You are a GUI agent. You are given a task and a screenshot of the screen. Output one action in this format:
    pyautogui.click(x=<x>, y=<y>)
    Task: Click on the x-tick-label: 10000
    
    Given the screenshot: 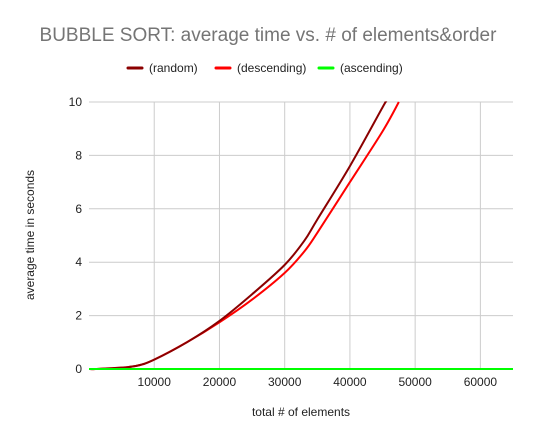 What is the action you would take?
    pyautogui.click(x=155, y=382)
    